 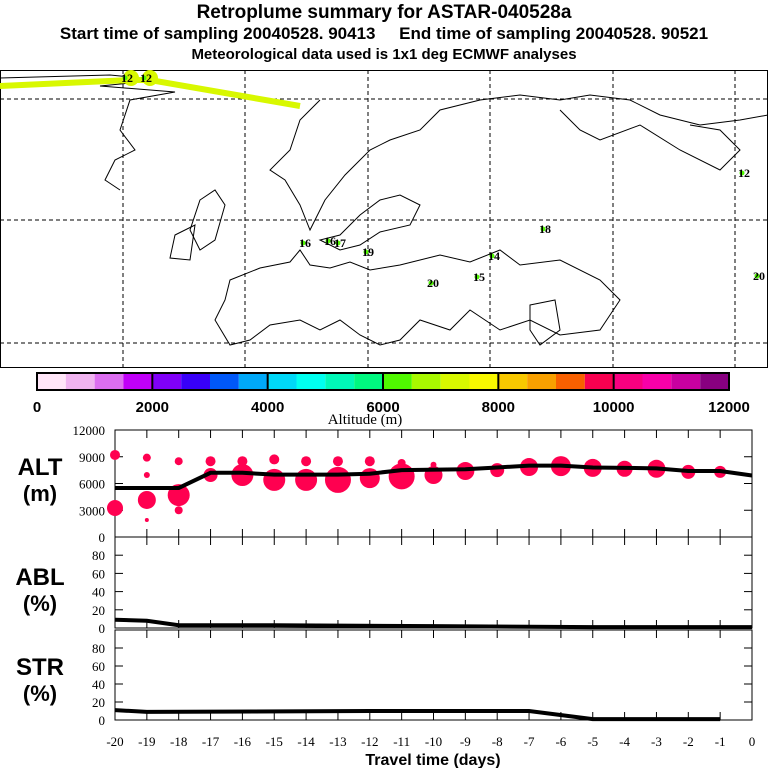 I want to click on x-tick-label: -3, so click(x=656, y=741).